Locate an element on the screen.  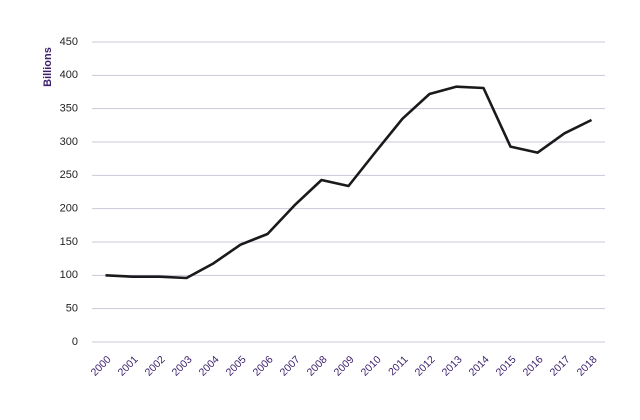
x-tick-label: 2014 is located at coordinates (479, 365).